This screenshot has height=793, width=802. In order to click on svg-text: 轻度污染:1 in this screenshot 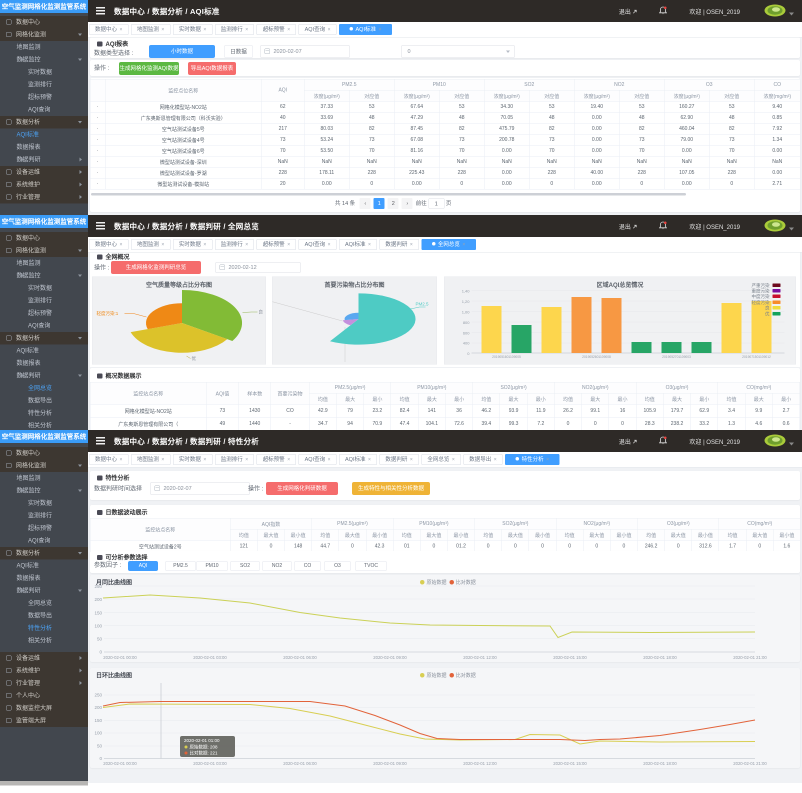, I will do `click(108, 313)`.